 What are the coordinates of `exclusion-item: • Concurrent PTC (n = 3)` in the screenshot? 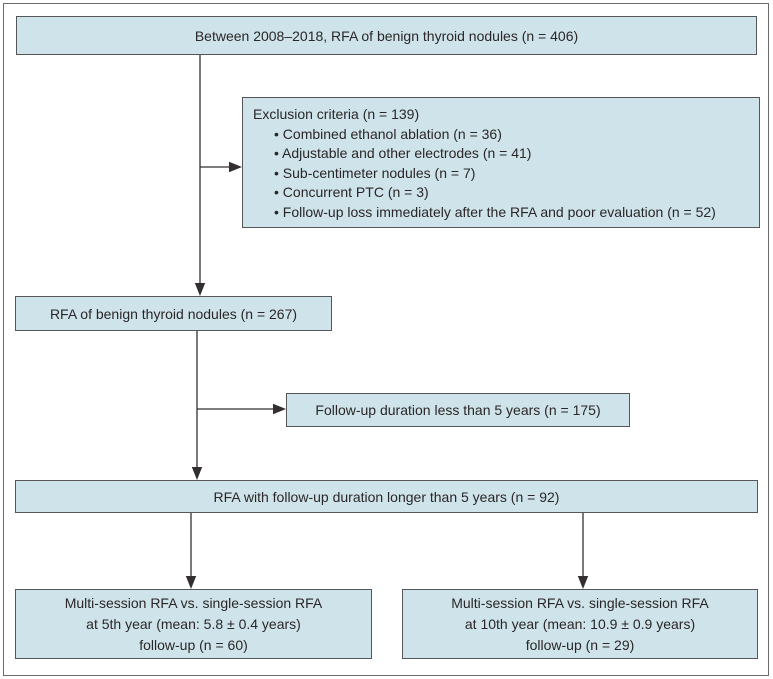 It's located at (351, 192).